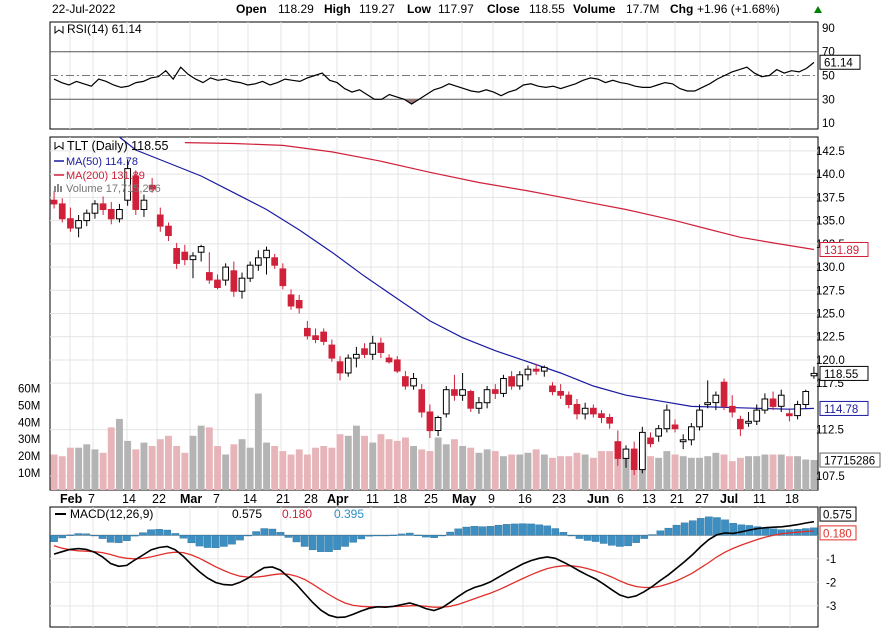  Describe the element at coordinates (729, 499) in the screenshot. I see `x-axis-label: Jul` at that location.